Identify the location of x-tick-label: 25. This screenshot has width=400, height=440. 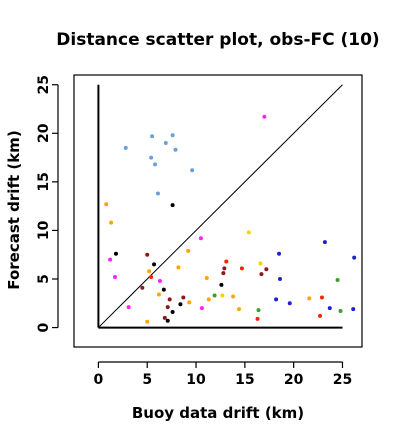
(342, 380).